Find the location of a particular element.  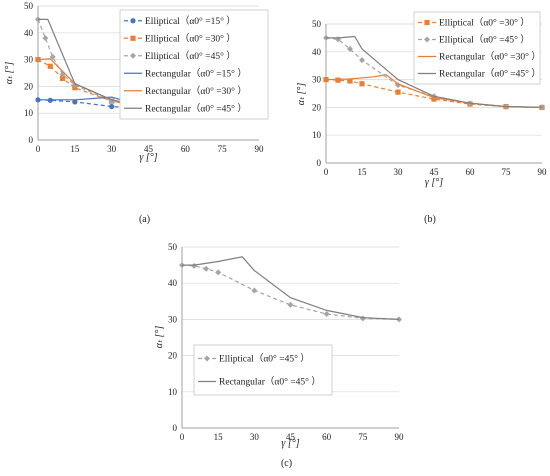

legend-entry: Elliptical（α0° =15° ） is located at coordinates (190, 21).